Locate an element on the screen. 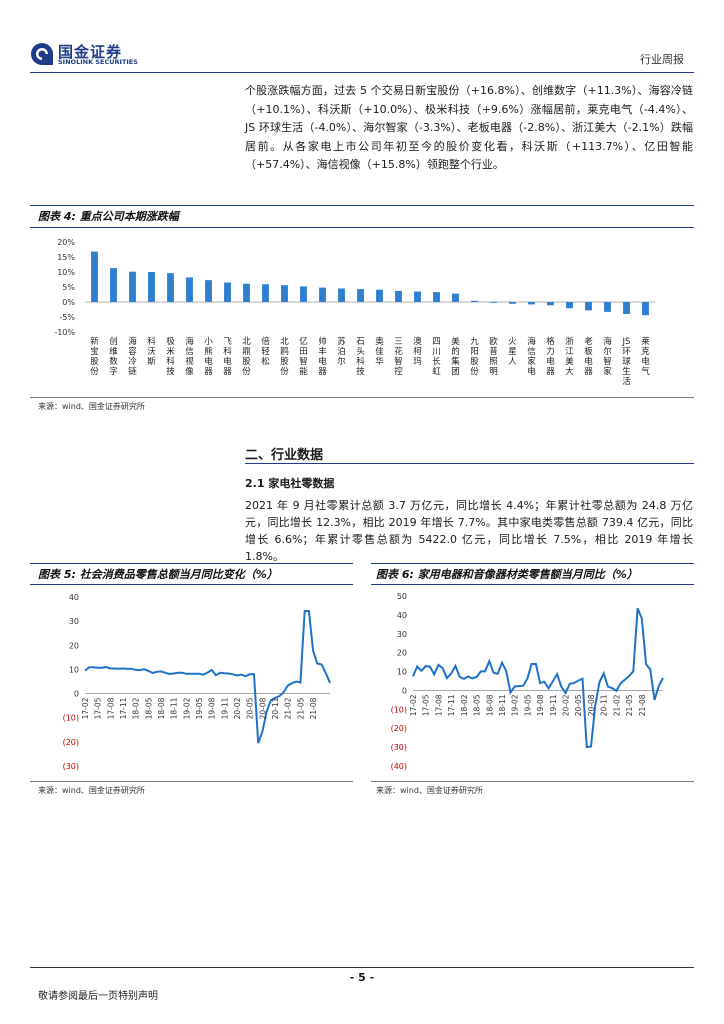 This screenshot has width=724, height=1024. x-category-label: 北鼎股份 is located at coordinates (246, 357).